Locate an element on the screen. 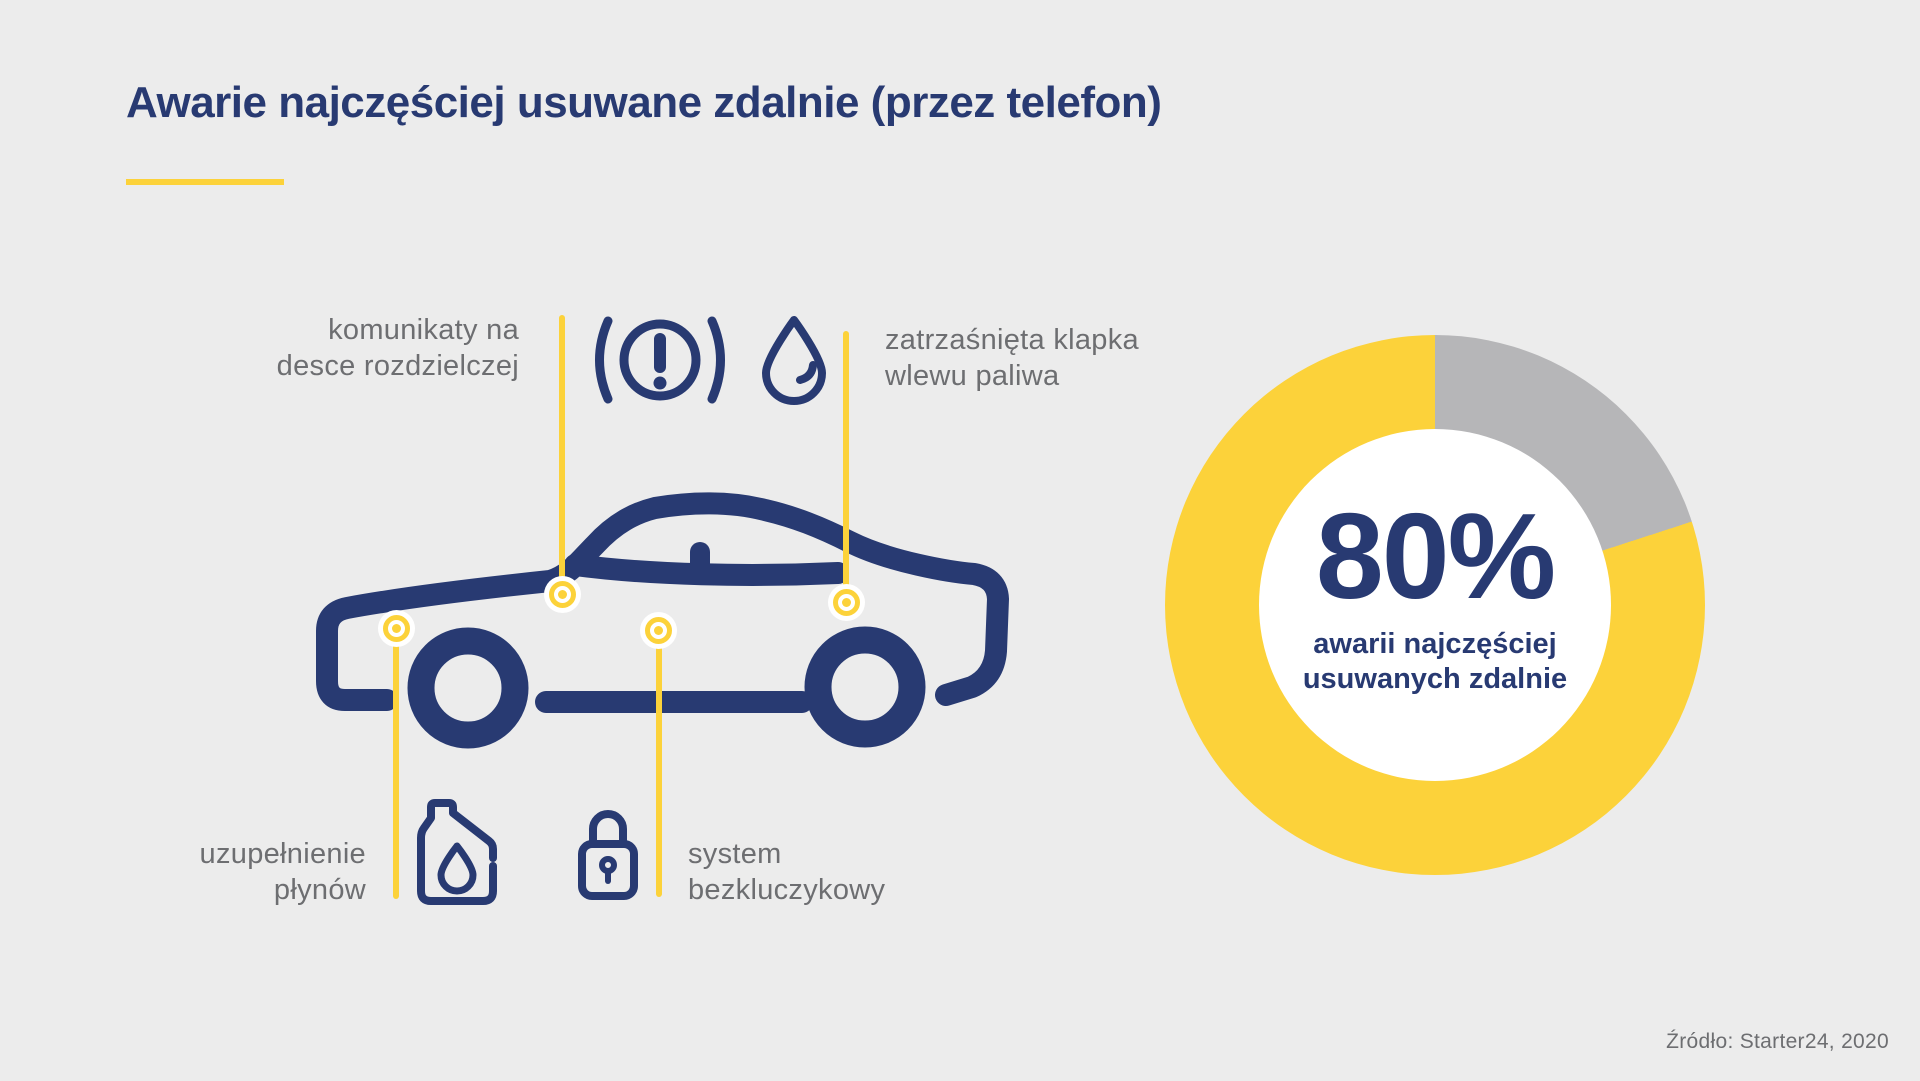 This screenshot has width=1920, height=1081. donut-center: 80% awarii najczęściej usuwanych zdalnie is located at coordinates (1435, 605).